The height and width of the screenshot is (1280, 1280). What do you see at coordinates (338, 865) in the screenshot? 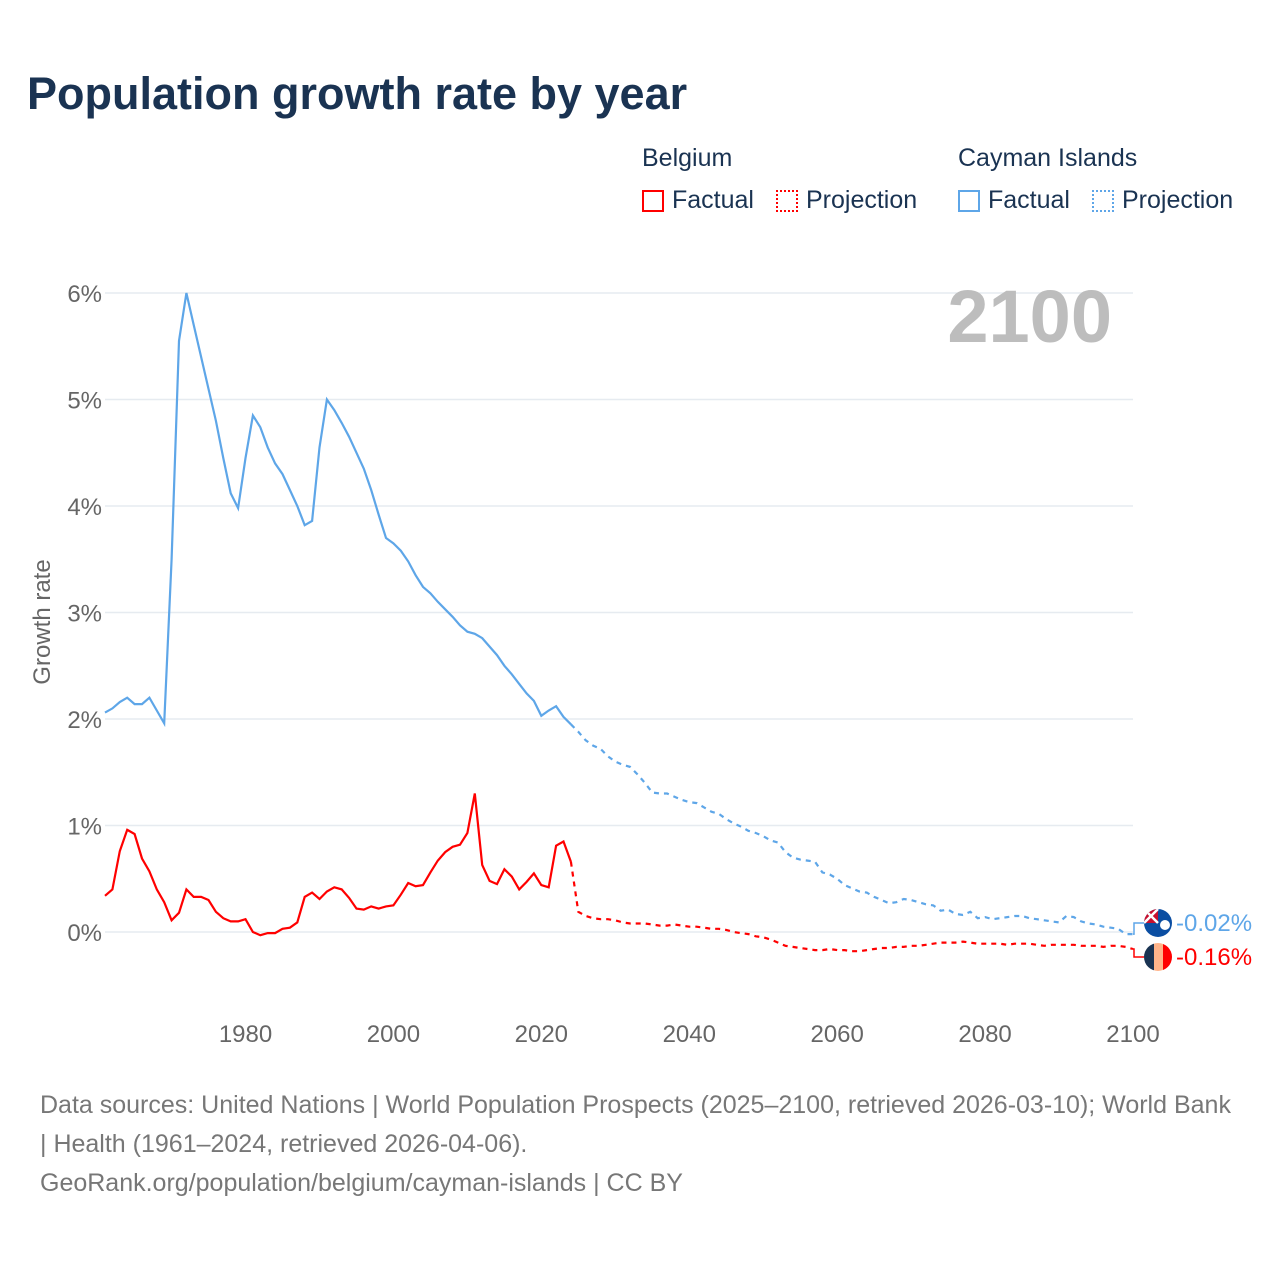
I see `belgium-factual-line` at bounding box center [338, 865].